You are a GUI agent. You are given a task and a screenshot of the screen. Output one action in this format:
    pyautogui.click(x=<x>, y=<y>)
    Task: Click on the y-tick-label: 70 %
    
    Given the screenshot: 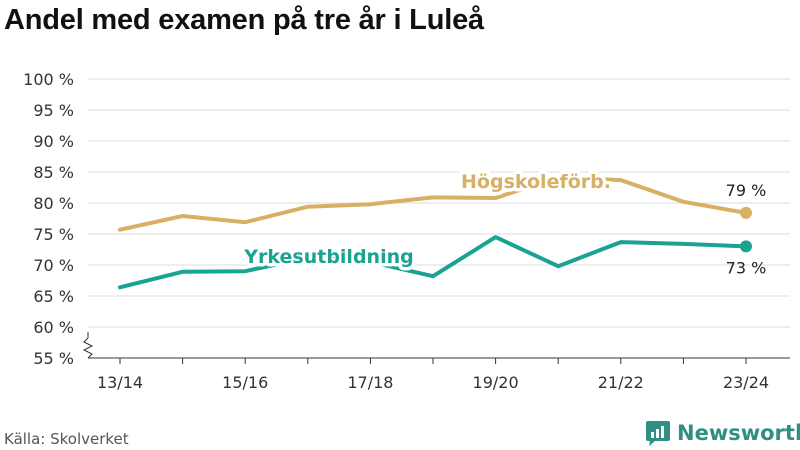 What is the action you would take?
    pyautogui.click(x=53, y=265)
    